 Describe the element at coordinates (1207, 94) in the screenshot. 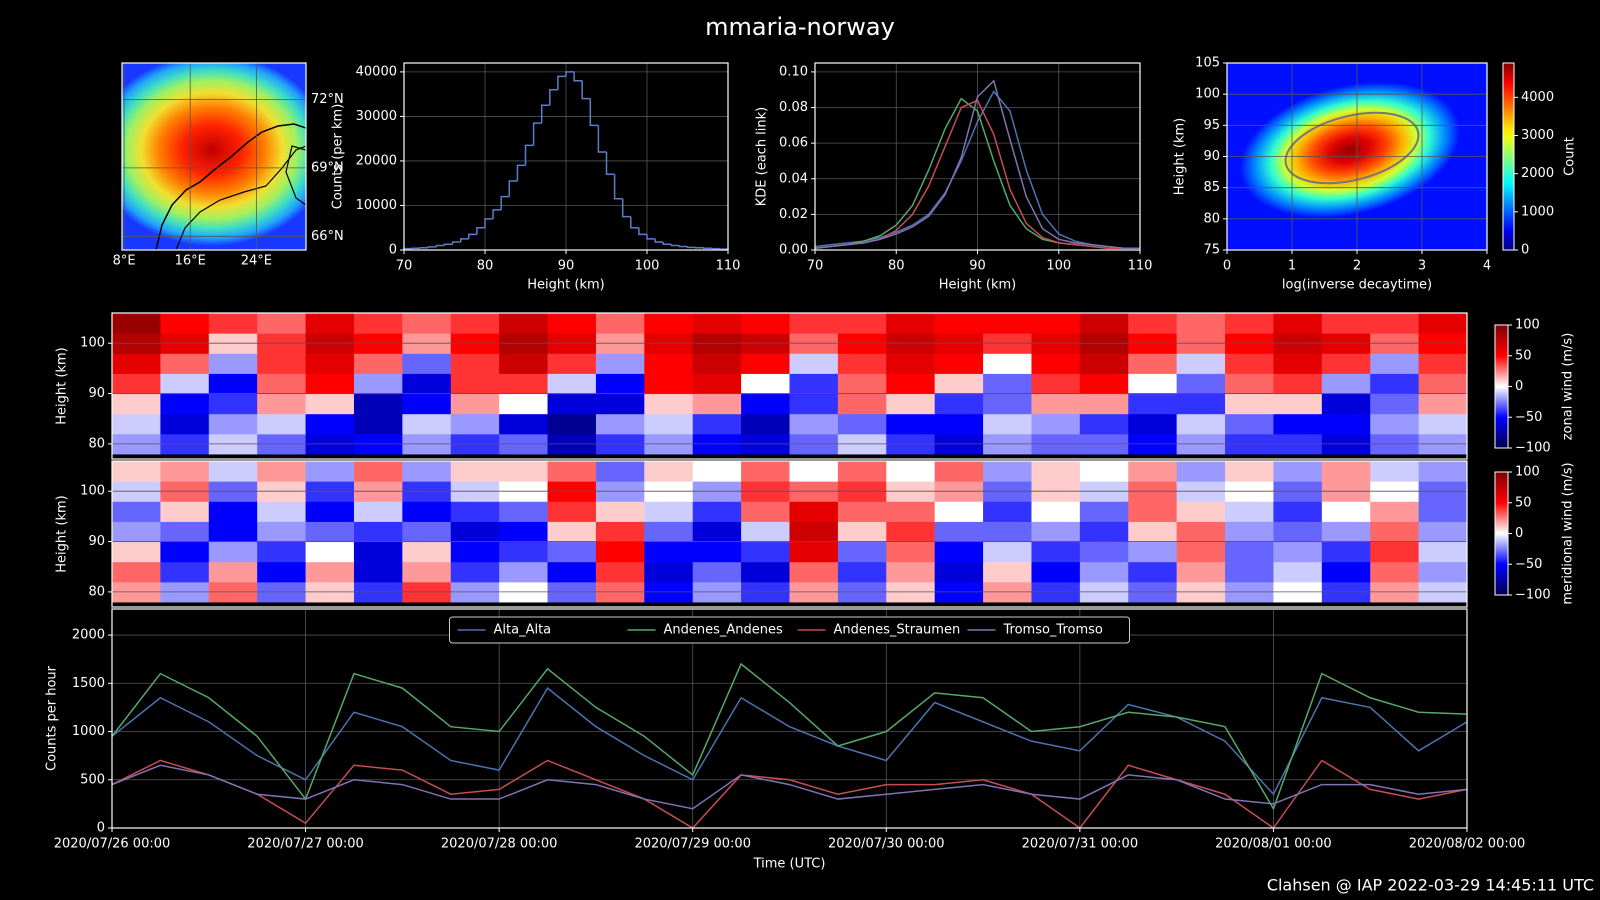

I see `y-tick-label: 100` at that location.